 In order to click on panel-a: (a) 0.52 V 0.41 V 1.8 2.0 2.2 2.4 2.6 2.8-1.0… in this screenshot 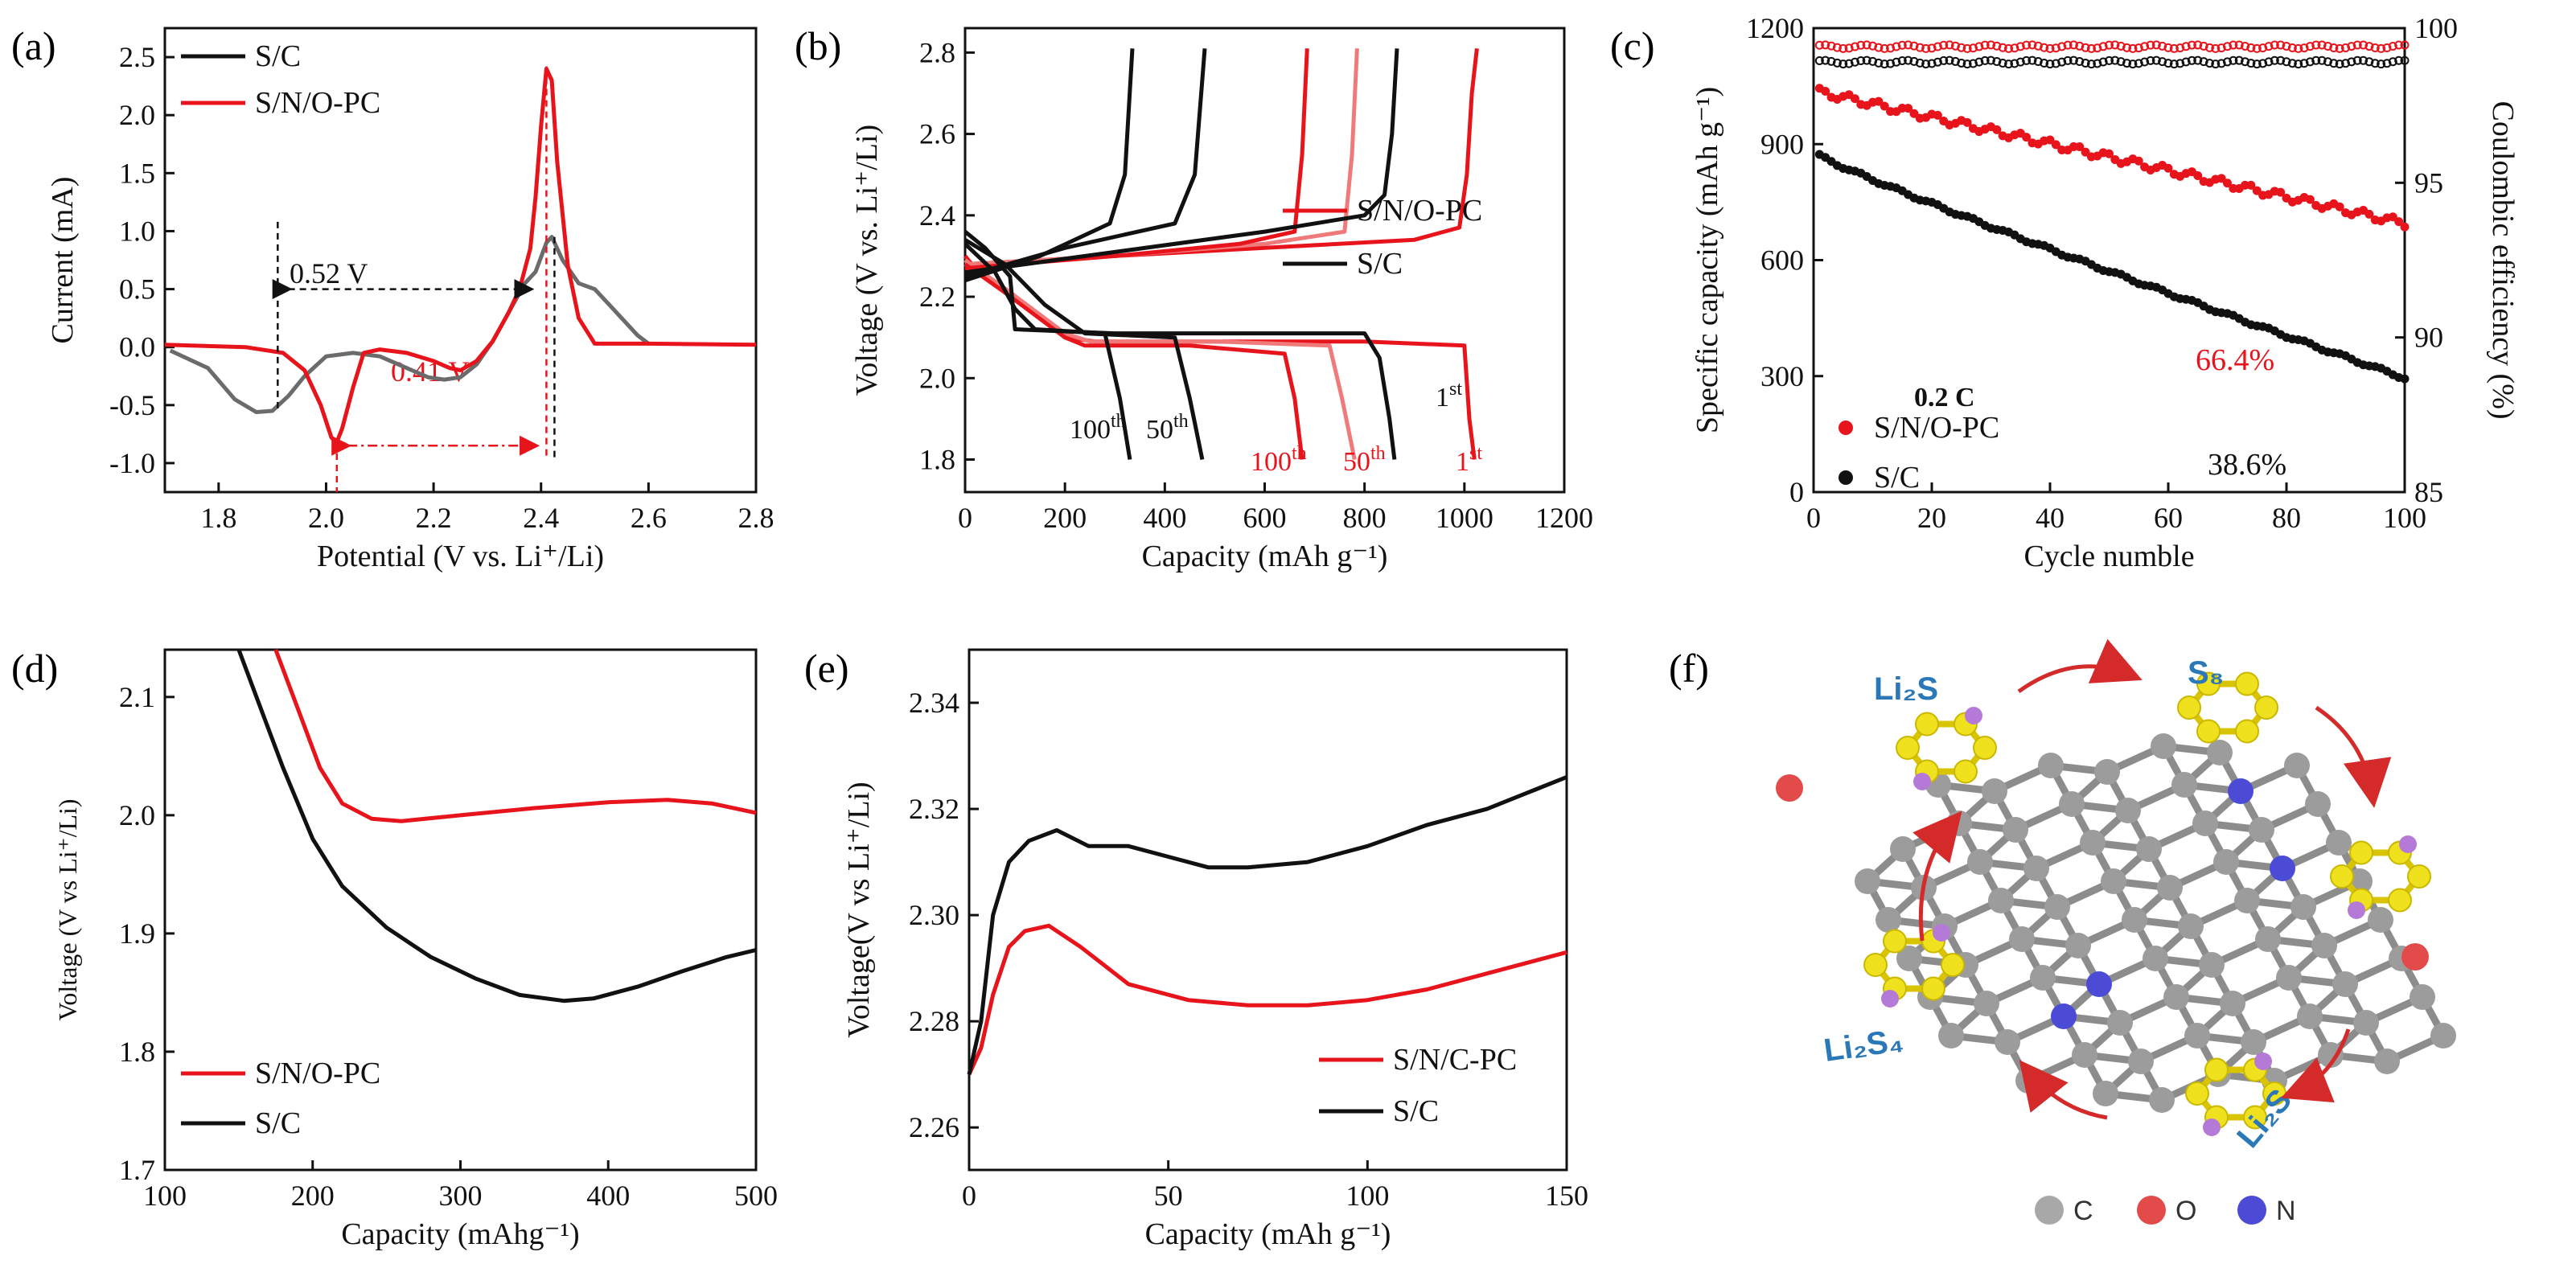, I will do `click(392, 298)`.